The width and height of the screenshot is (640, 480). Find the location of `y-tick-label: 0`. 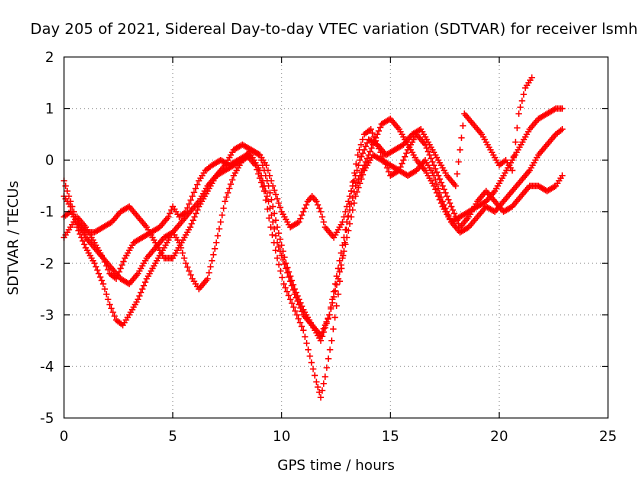

y-tick-label: 0 is located at coordinates (49, 161).